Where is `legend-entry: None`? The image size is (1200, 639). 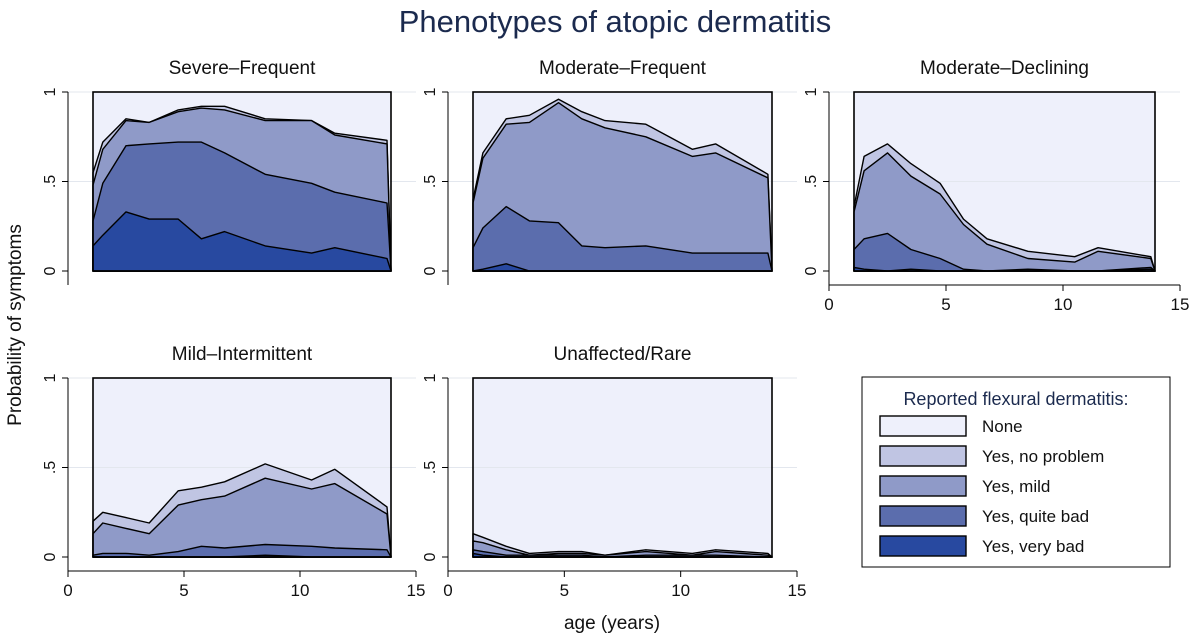
legend-entry: None is located at coordinates (1002, 426).